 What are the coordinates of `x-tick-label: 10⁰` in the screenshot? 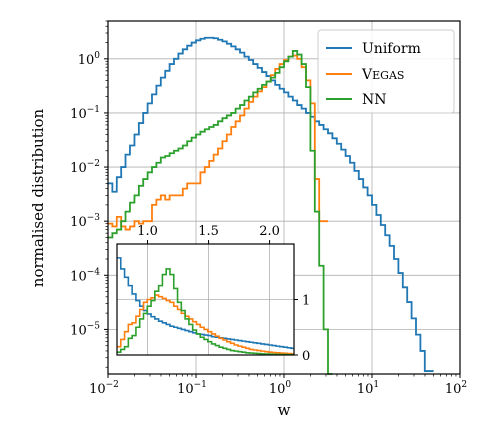 It's located at (280, 388).